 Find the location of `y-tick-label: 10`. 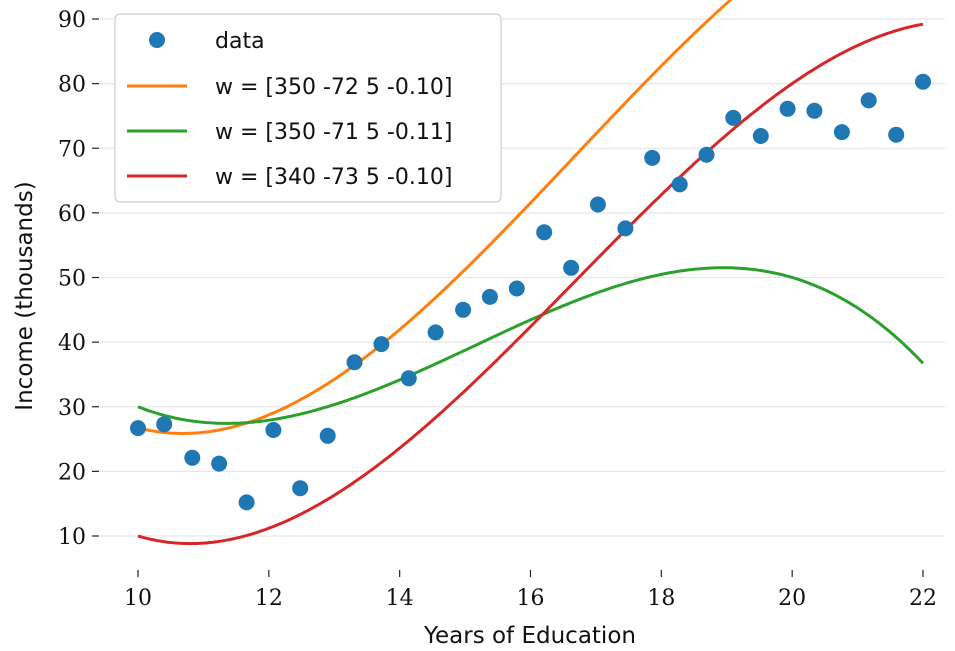

y-tick-label: 10 is located at coordinates (72, 537).